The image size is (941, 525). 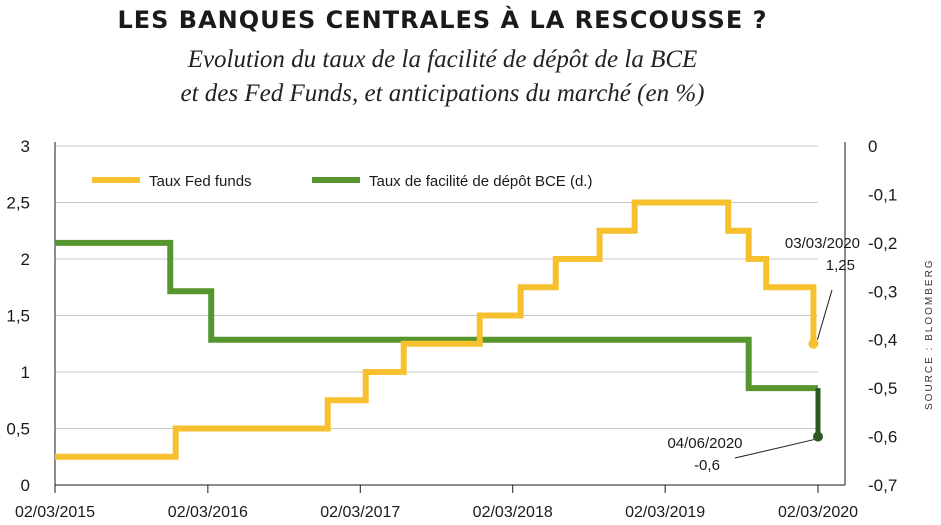 What do you see at coordinates (882, 437) in the screenshot?
I see `y-right-tick-label: -0,6` at bounding box center [882, 437].